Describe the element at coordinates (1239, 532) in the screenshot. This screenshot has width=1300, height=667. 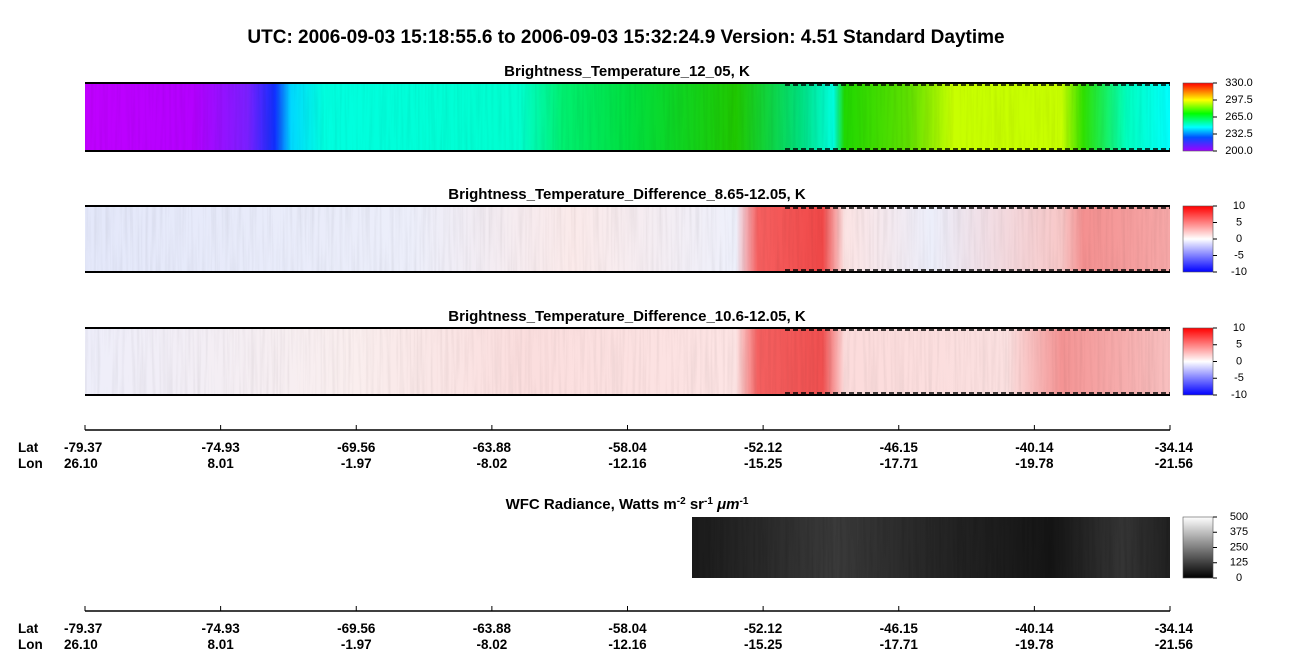
I see `colorbar-tick-label: 375` at that location.